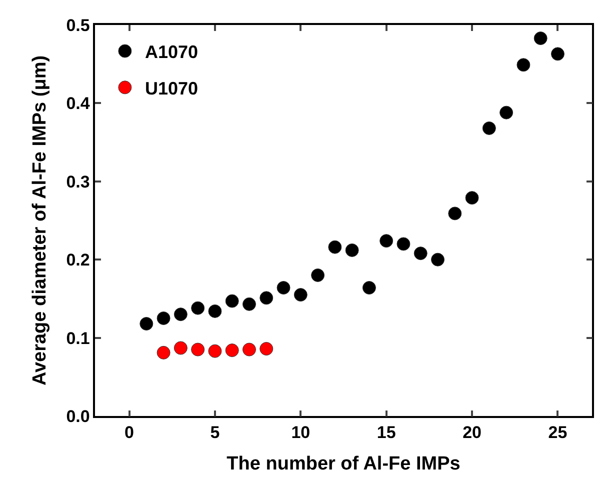  Describe the element at coordinates (78, 260) in the screenshot. I see `y-tick-label: 0.2` at that location.